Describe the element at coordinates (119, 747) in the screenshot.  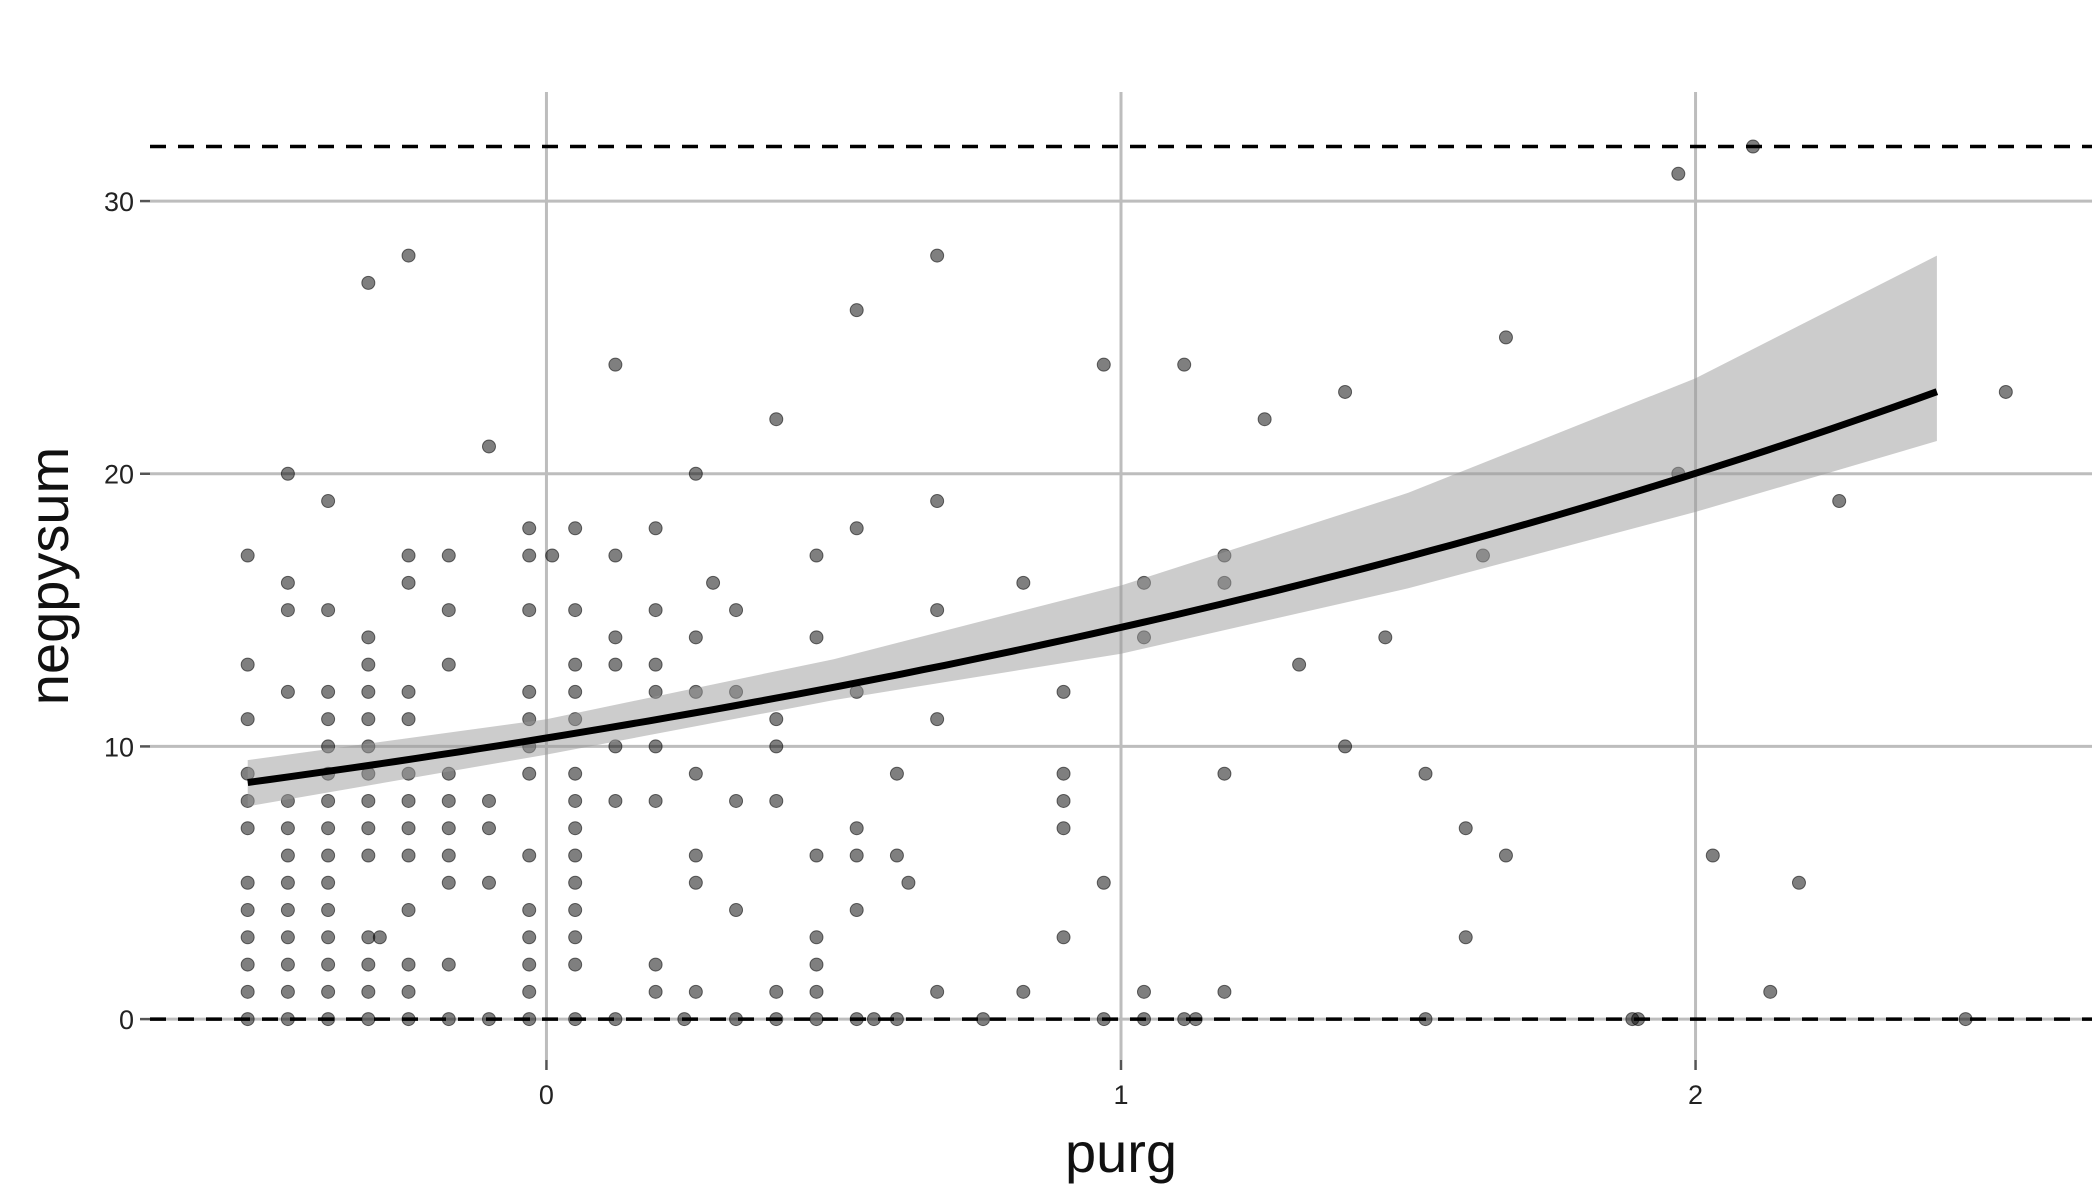
I see `y-tick-label: 10` at that location.